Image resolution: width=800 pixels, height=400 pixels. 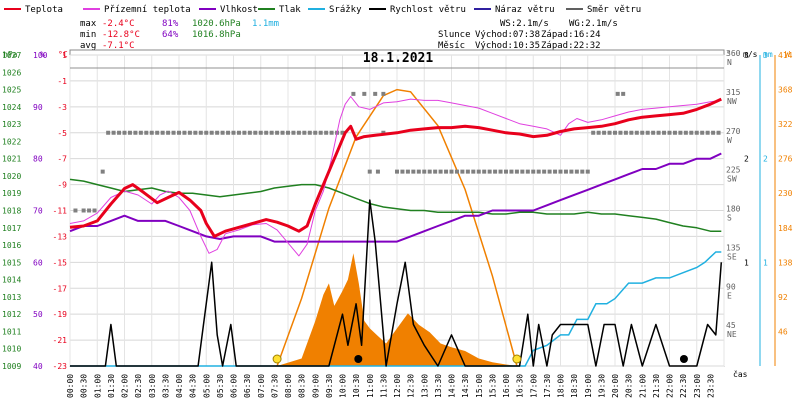 What do you see at coordinates (302, 386) in the screenshot?
I see `time-tick-label: 08:30` at bounding box center [302, 386].